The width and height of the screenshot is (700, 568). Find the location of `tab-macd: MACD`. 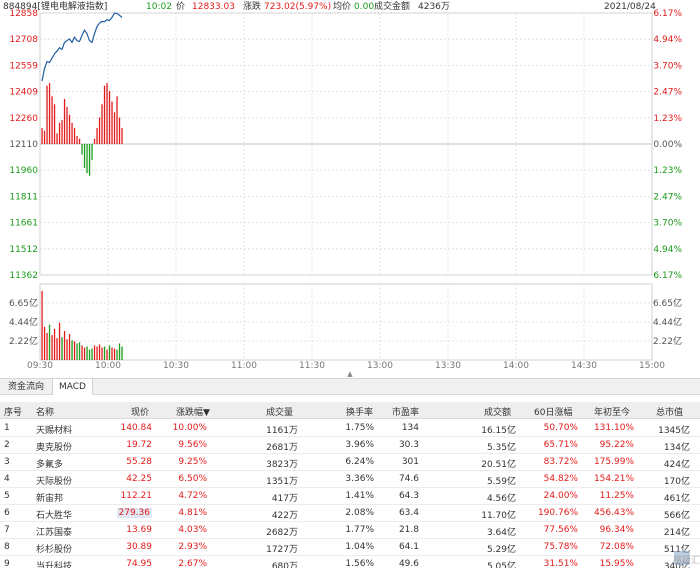

tab-macd: MACD is located at coordinates (72, 387).